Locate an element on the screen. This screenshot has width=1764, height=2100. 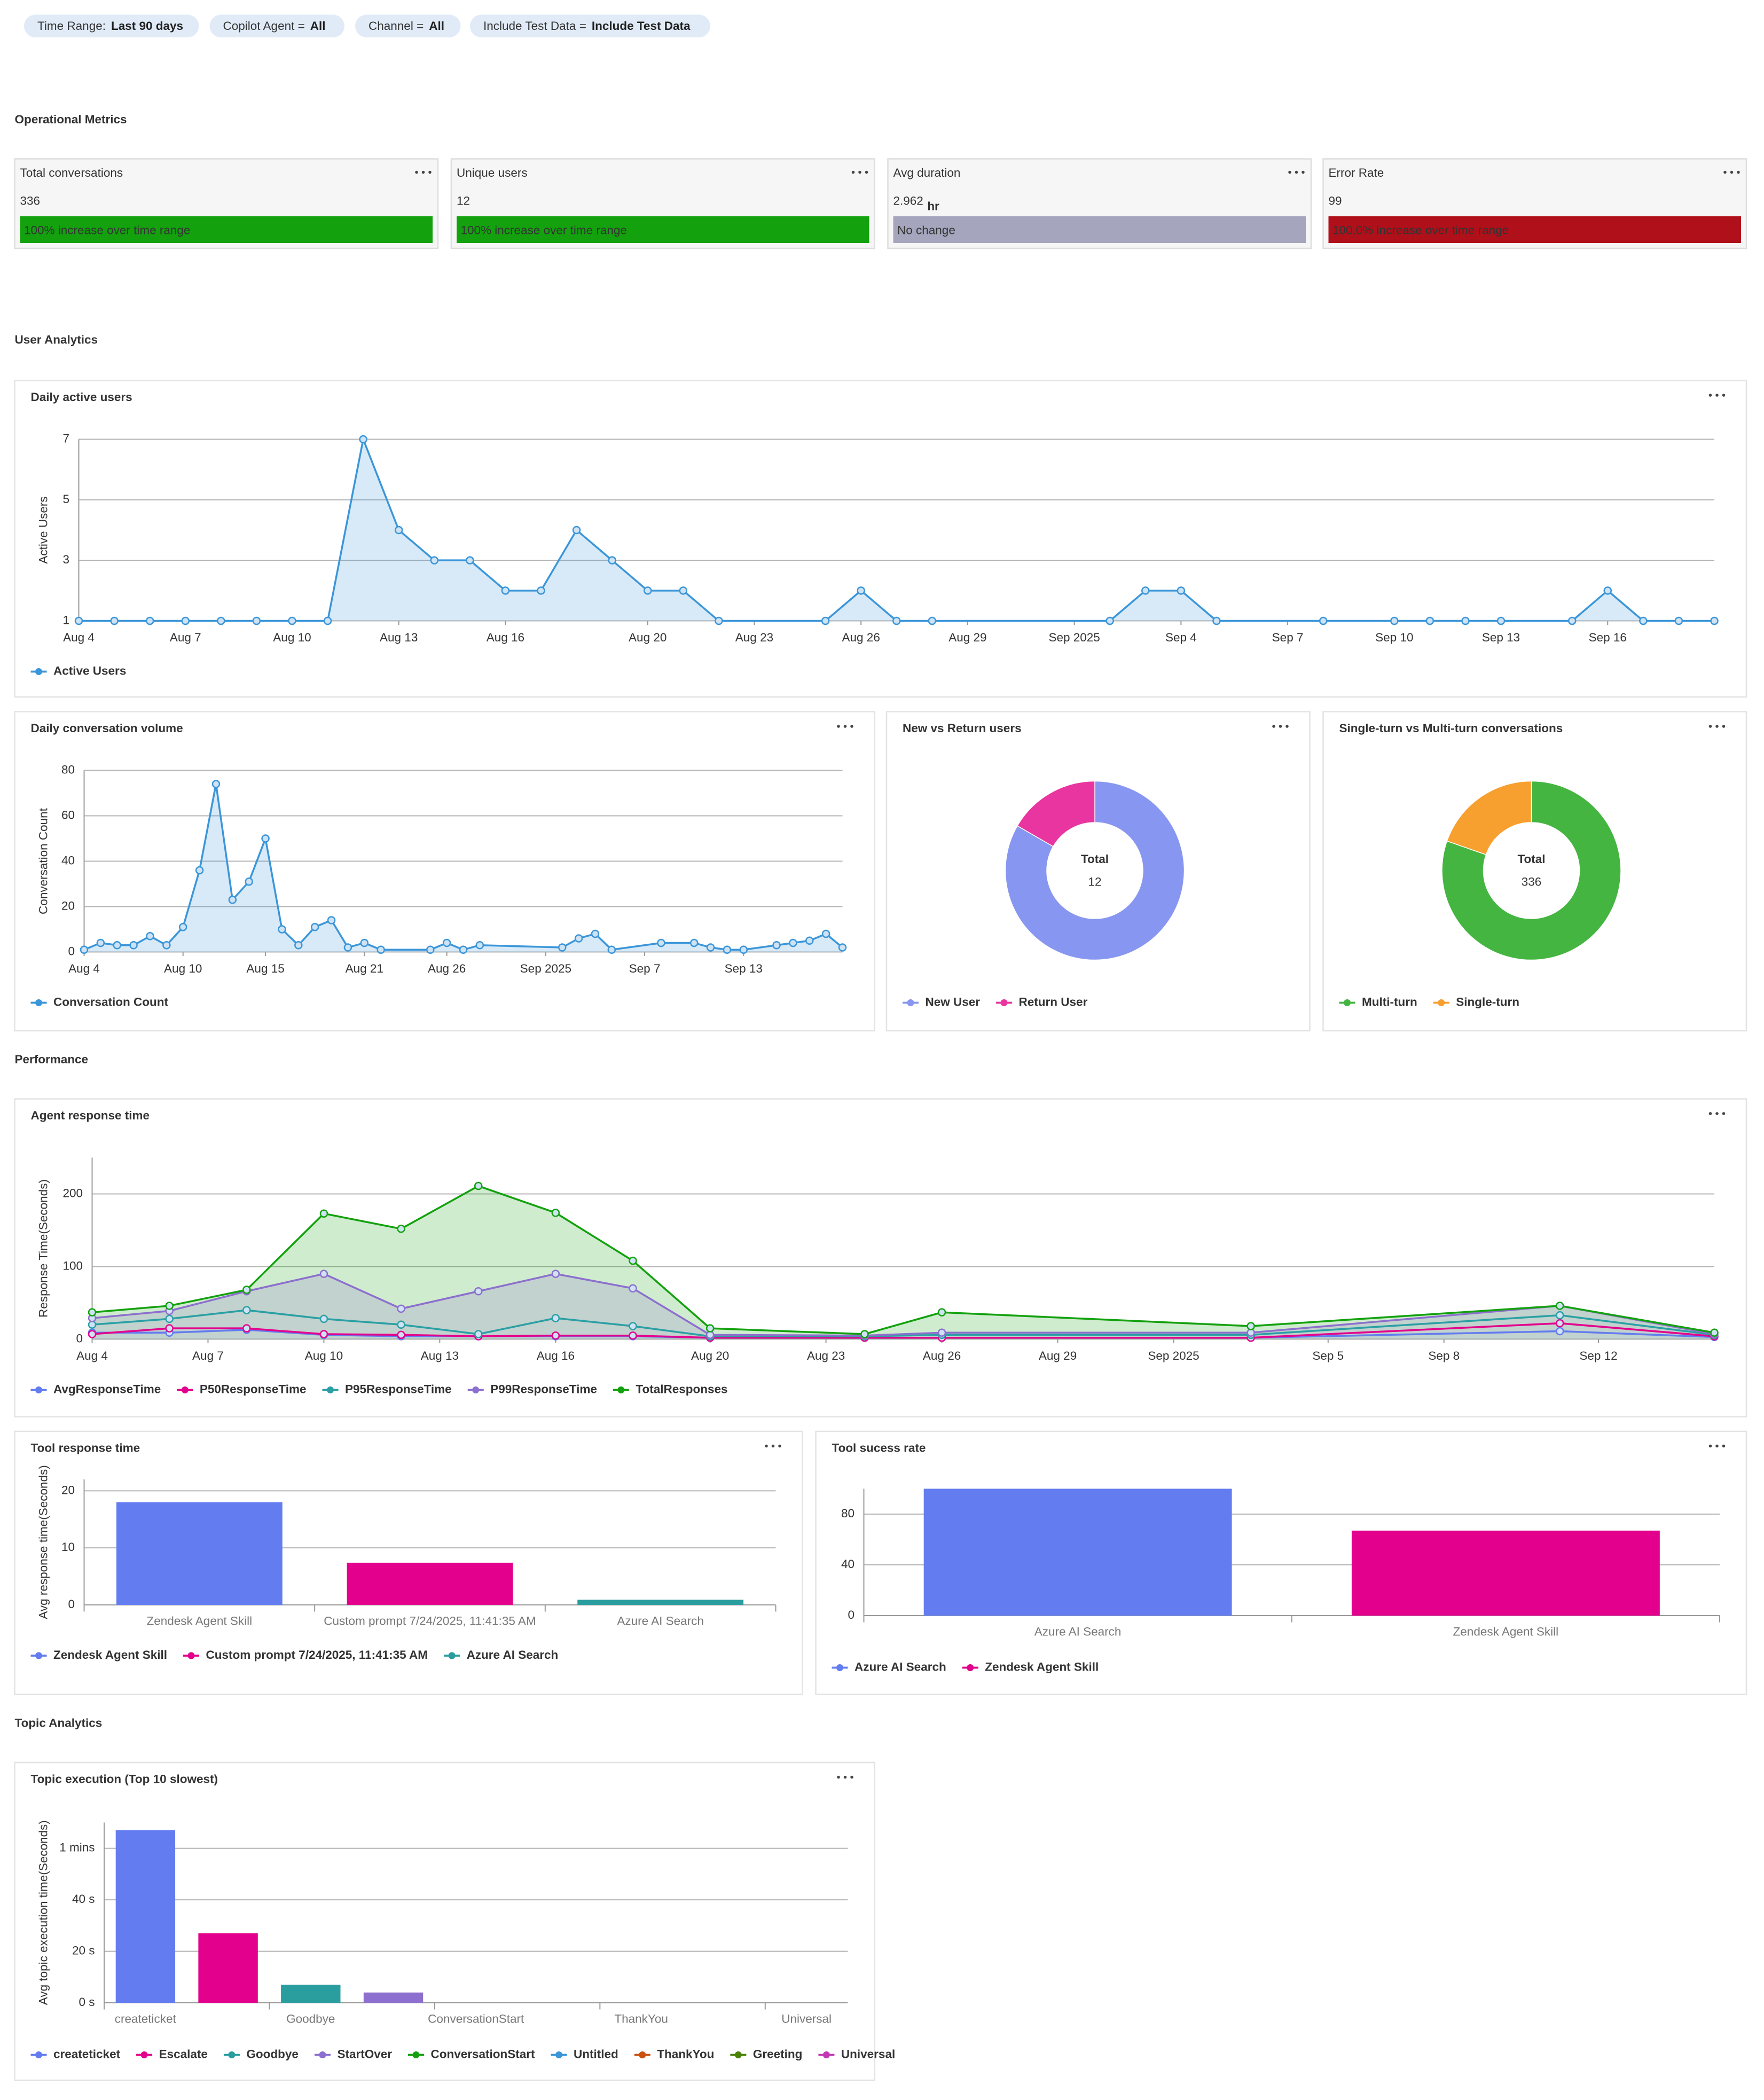
x-tick-label: Sep 2025 is located at coordinates (545, 968).